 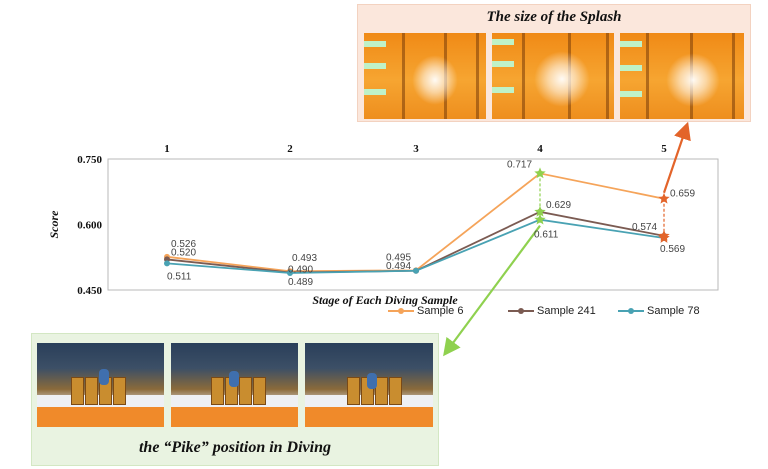 I want to click on x-tick-label: 3, so click(x=416, y=149).